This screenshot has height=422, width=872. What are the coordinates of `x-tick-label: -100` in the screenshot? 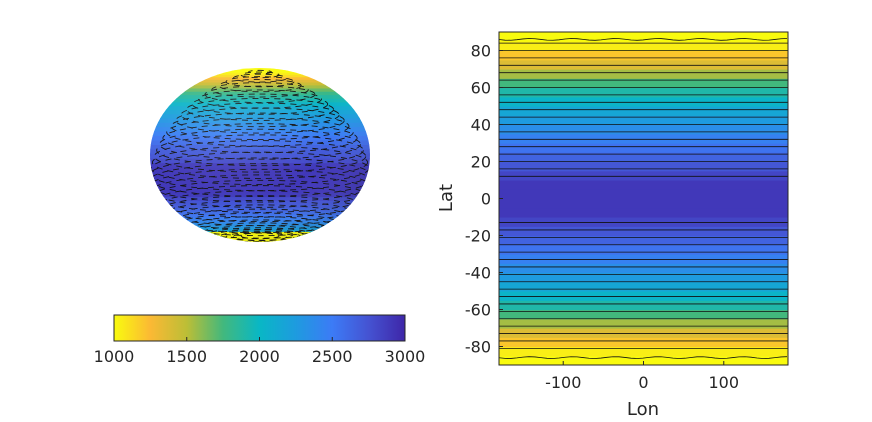 It's located at (563, 382).